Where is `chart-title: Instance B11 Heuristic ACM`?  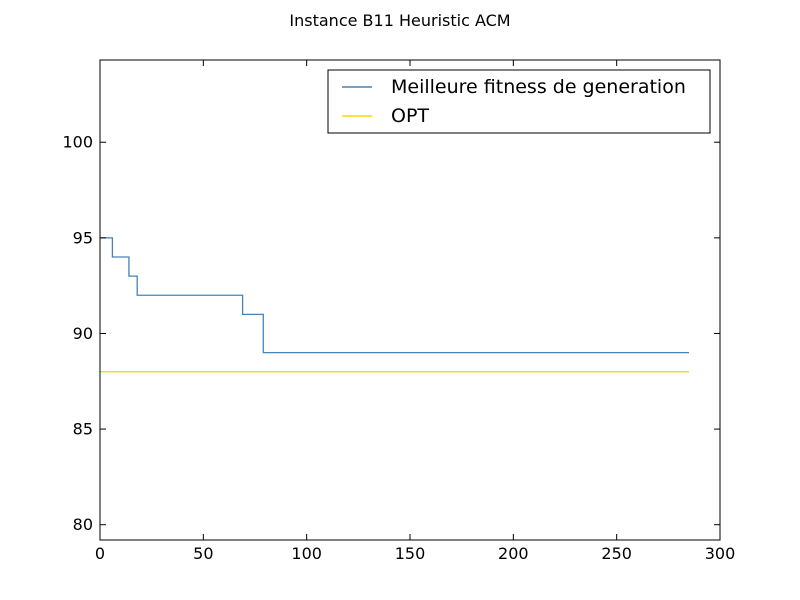
chart-title: Instance B11 Heuristic ACM is located at coordinates (399, 20).